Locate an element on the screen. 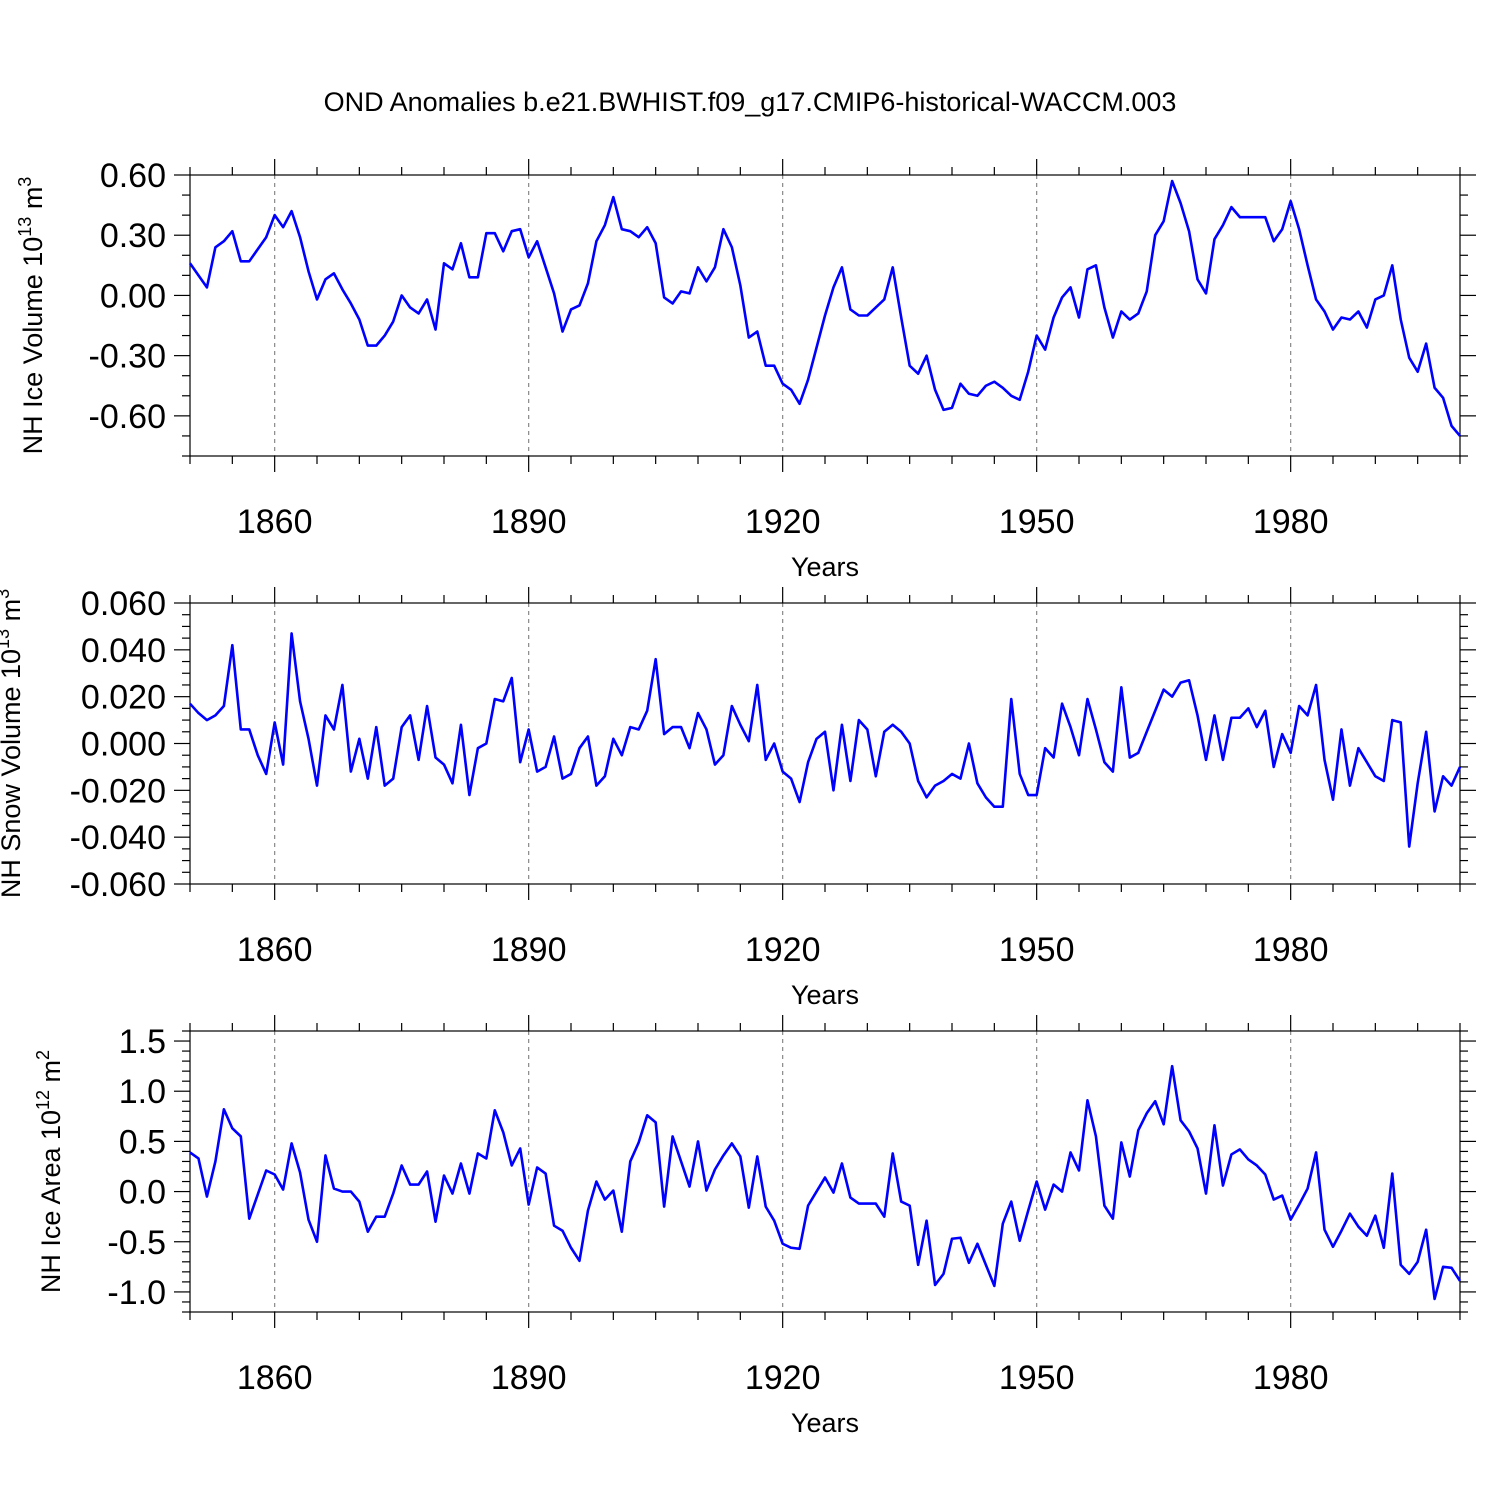  y-tick-label: -1.0 is located at coordinates (136, 1293).